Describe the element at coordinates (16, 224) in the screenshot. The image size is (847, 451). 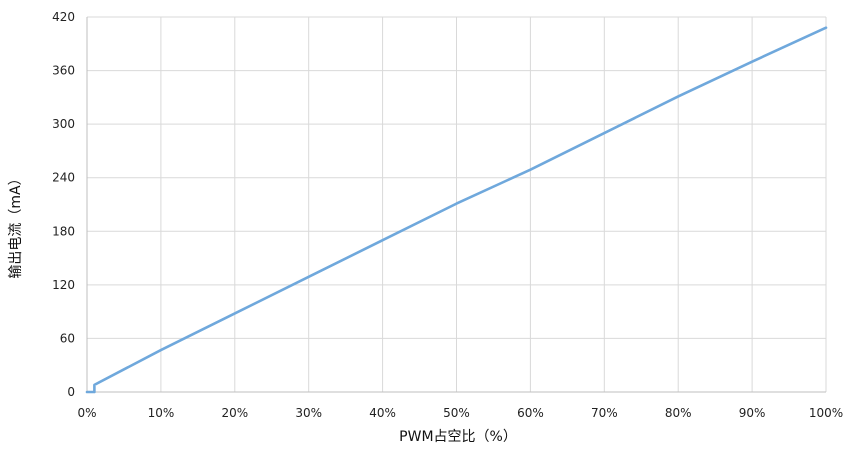
I see `y-axis-title: 输出电流（mA）` at that location.